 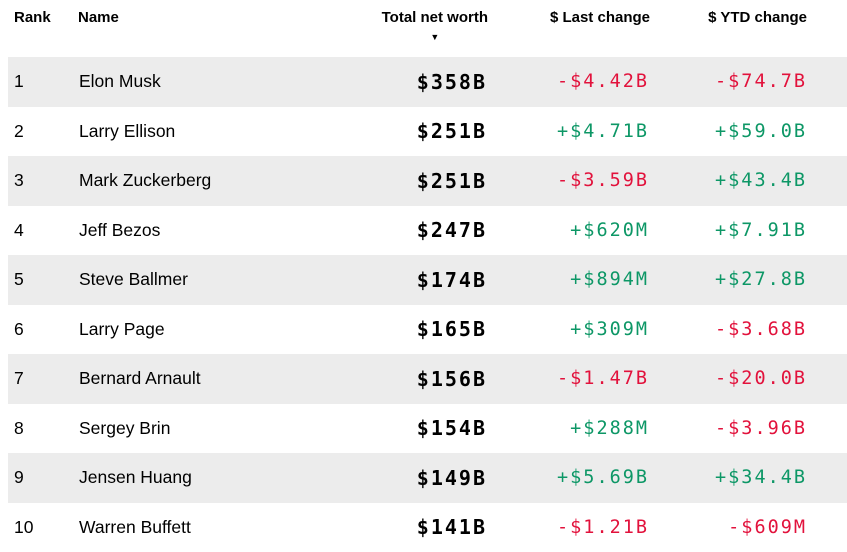 I want to click on rank-cell: 6, so click(x=19, y=328).